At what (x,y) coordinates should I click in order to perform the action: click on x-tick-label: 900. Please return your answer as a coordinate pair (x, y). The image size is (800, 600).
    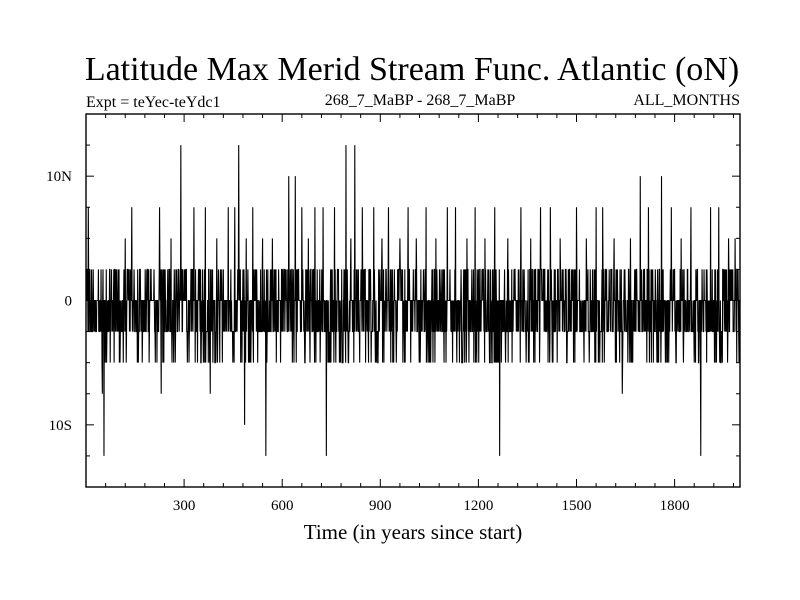
    Looking at the image, I should click on (380, 506).